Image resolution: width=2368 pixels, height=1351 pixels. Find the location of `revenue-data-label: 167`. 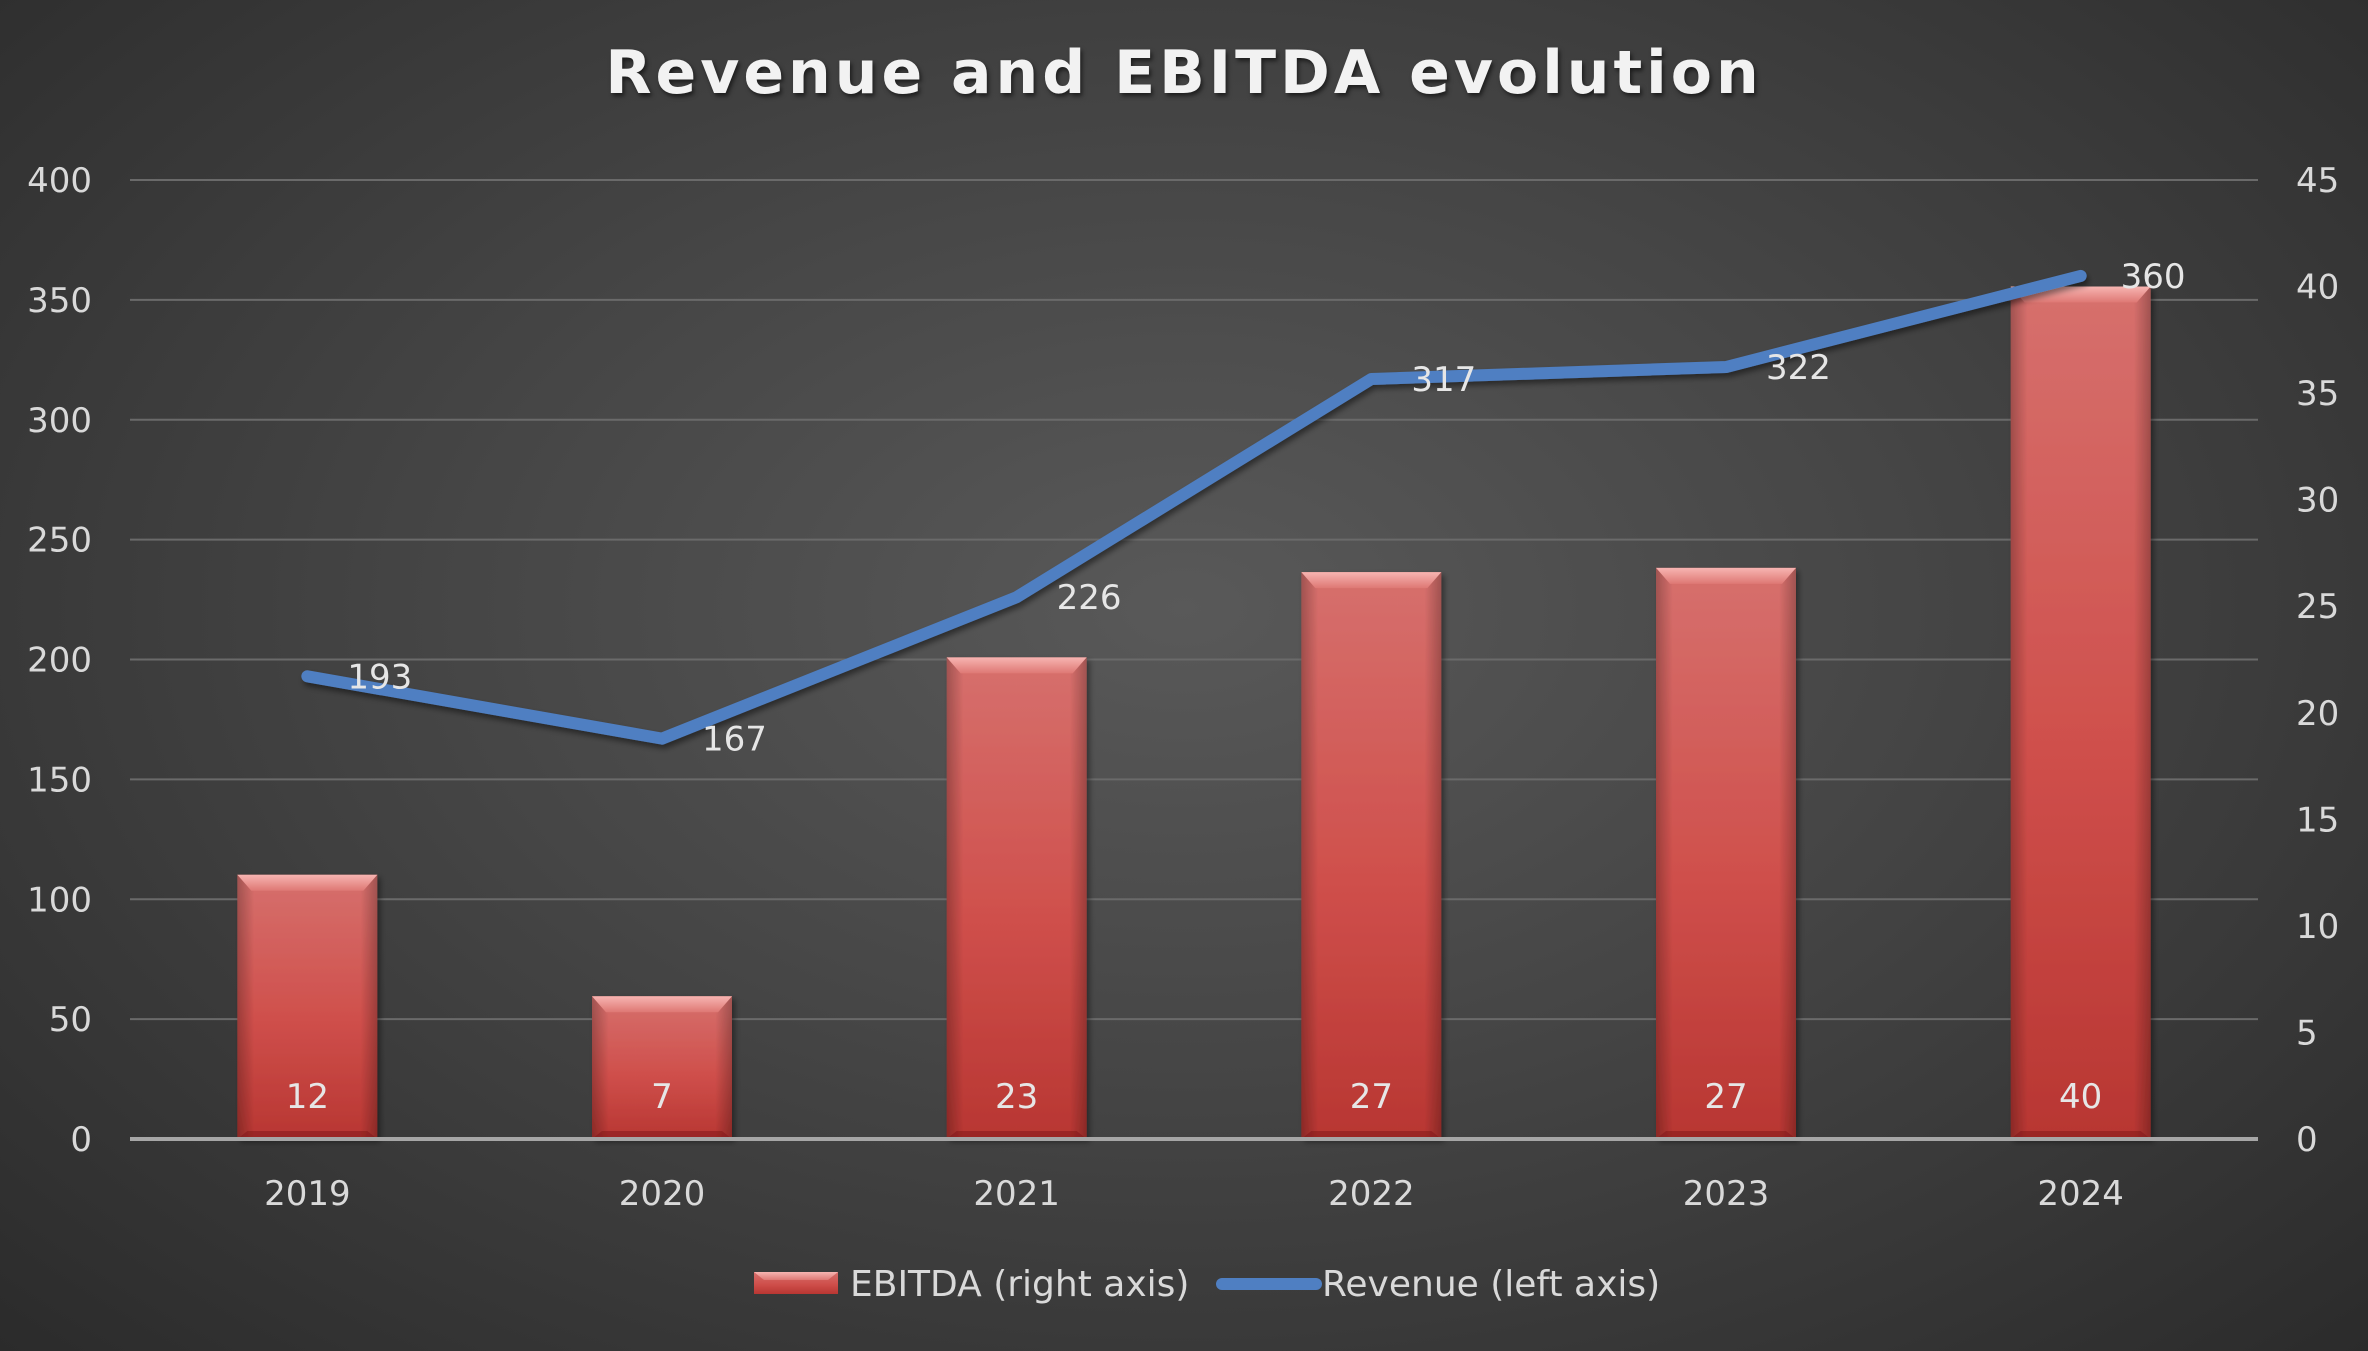

revenue-data-label: 167 is located at coordinates (734, 740).